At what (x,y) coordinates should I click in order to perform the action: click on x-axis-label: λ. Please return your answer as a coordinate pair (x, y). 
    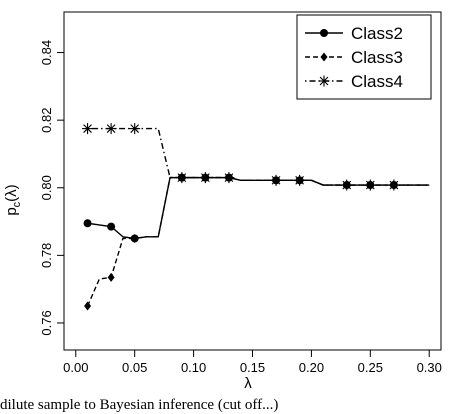
    Looking at the image, I should click on (248, 383).